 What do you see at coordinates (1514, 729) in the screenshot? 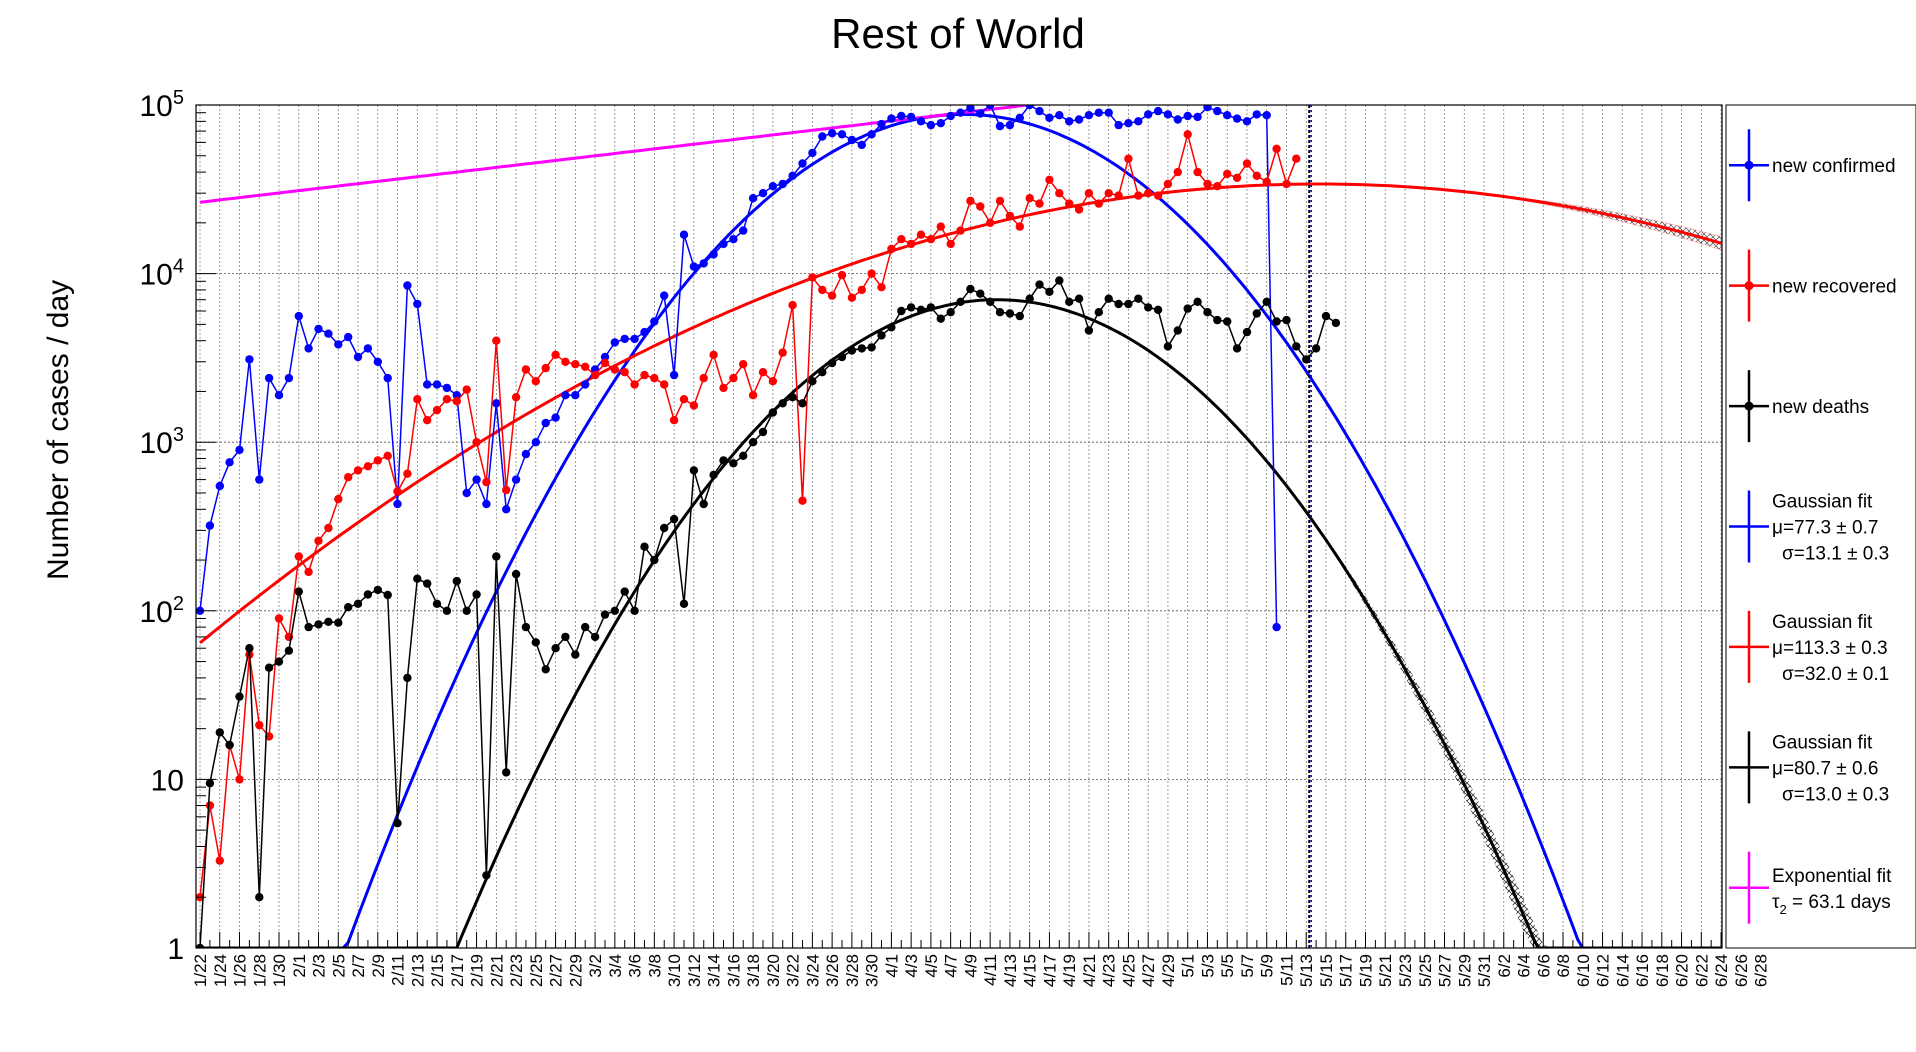
I see `deaths-fit-uncertainty-band` at bounding box center [1514, 729].